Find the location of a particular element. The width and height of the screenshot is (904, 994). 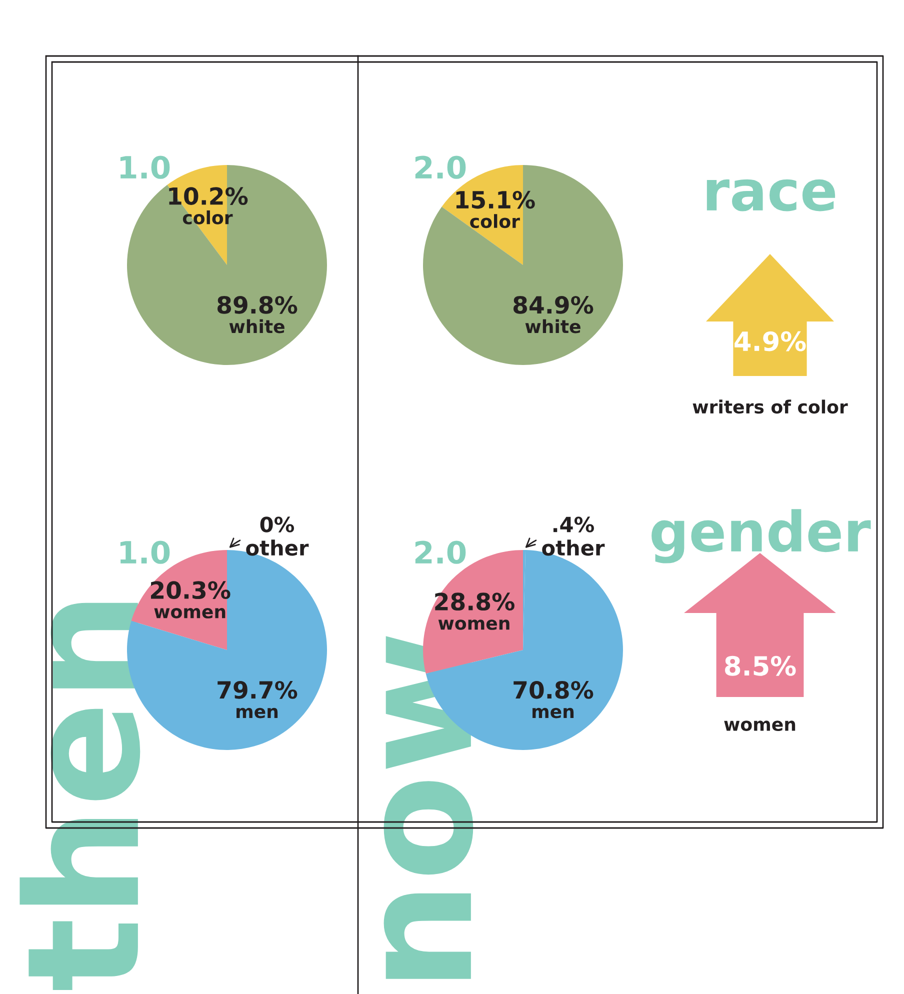

text: gender is located at coordinates (761, 536).